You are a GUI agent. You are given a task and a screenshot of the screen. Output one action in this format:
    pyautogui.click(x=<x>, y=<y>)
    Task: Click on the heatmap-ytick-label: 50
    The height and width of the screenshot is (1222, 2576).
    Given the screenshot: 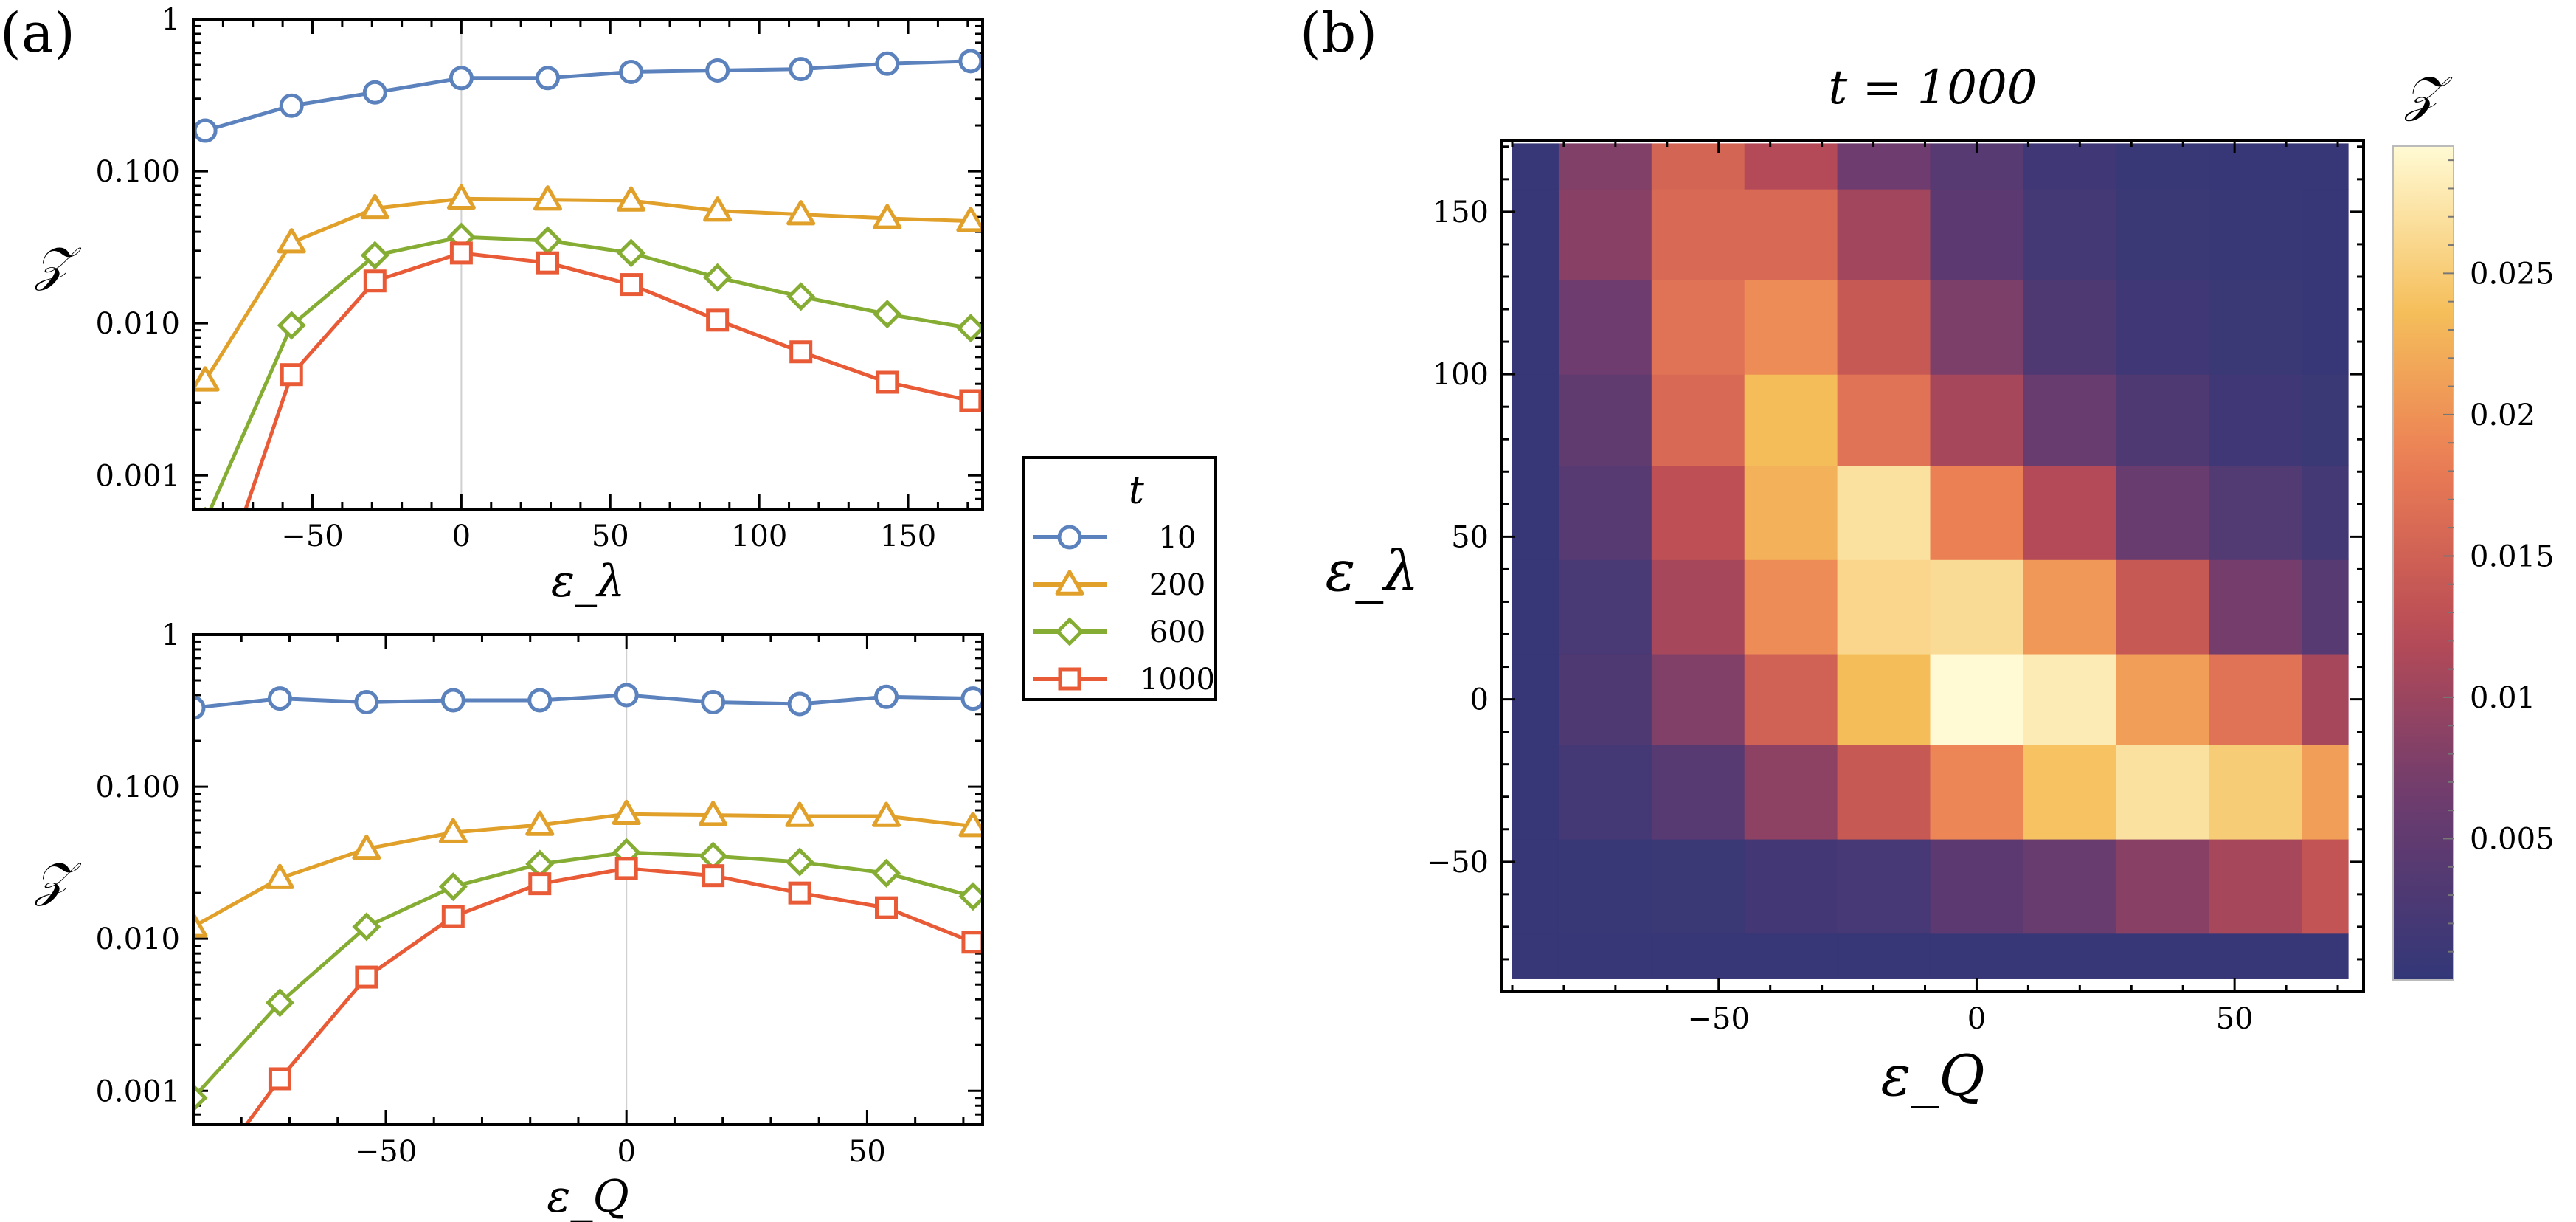 What is the action you would take?
    pyautogui.click(x=1470, y=537)
    